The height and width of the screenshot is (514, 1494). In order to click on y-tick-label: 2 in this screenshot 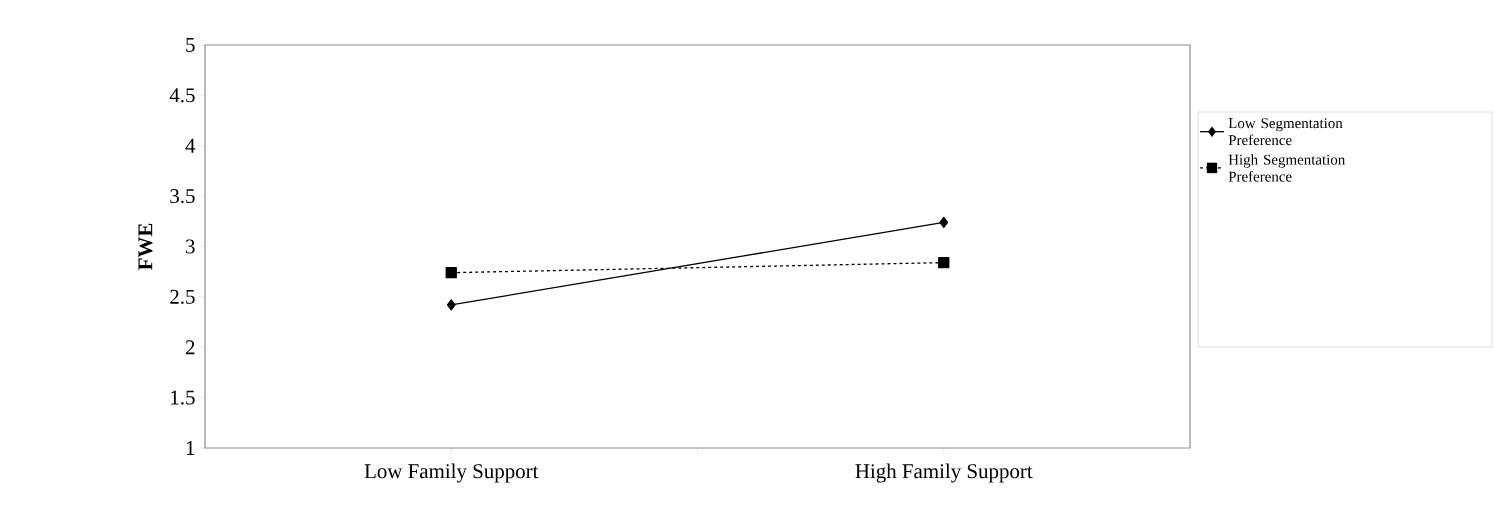, I will do `click(190, 347)`.